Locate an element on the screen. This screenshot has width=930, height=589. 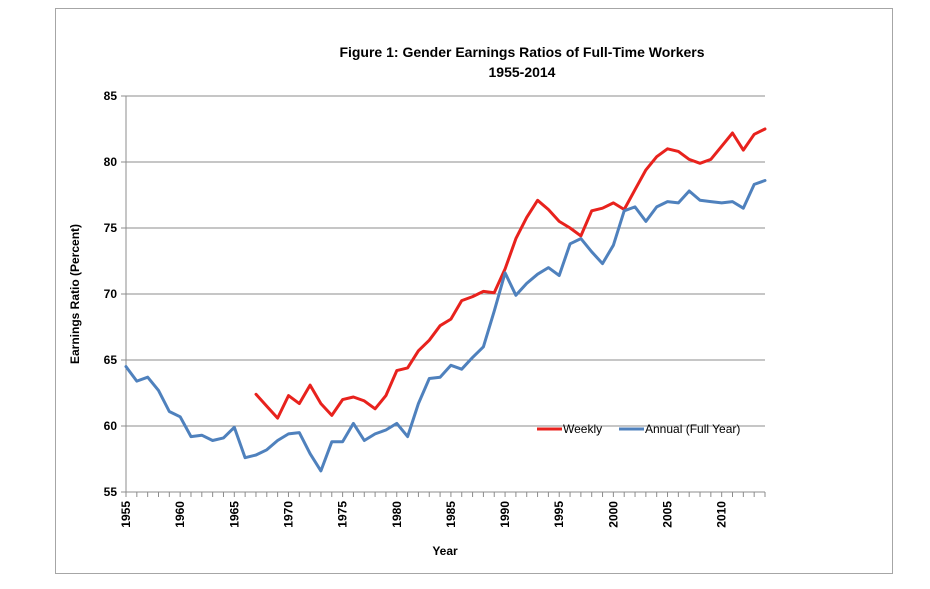
y-tick-label: 70 is located at coordinates (111, 294).